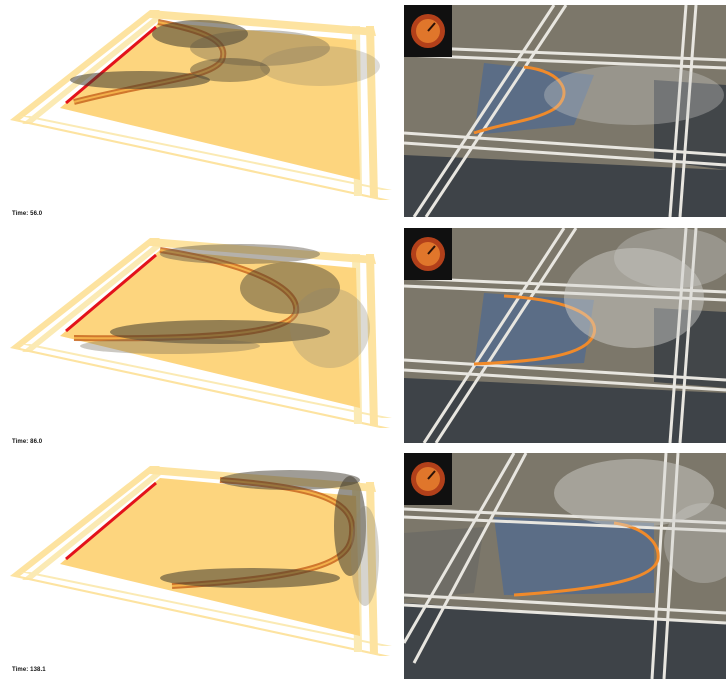 The width and height of the screenshot is (726, 682). What do you see at coordinates (29, 670) in the screenshot?
I see `time-label: Time: 138.1` at bounding box center [29, 670].